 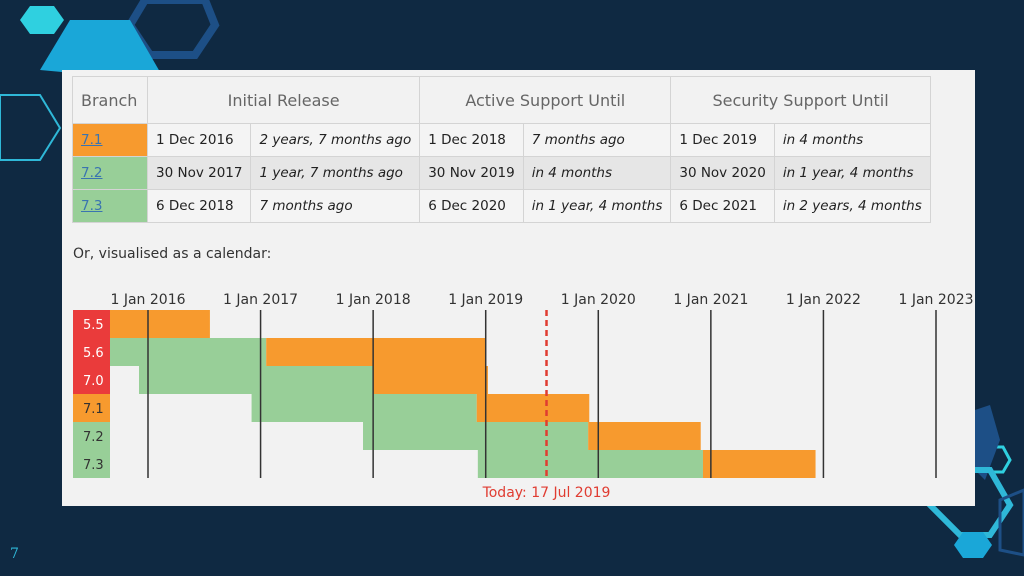 I want to click on year-tick-label: 1 Jan 2022, so click(x=823, y=300).